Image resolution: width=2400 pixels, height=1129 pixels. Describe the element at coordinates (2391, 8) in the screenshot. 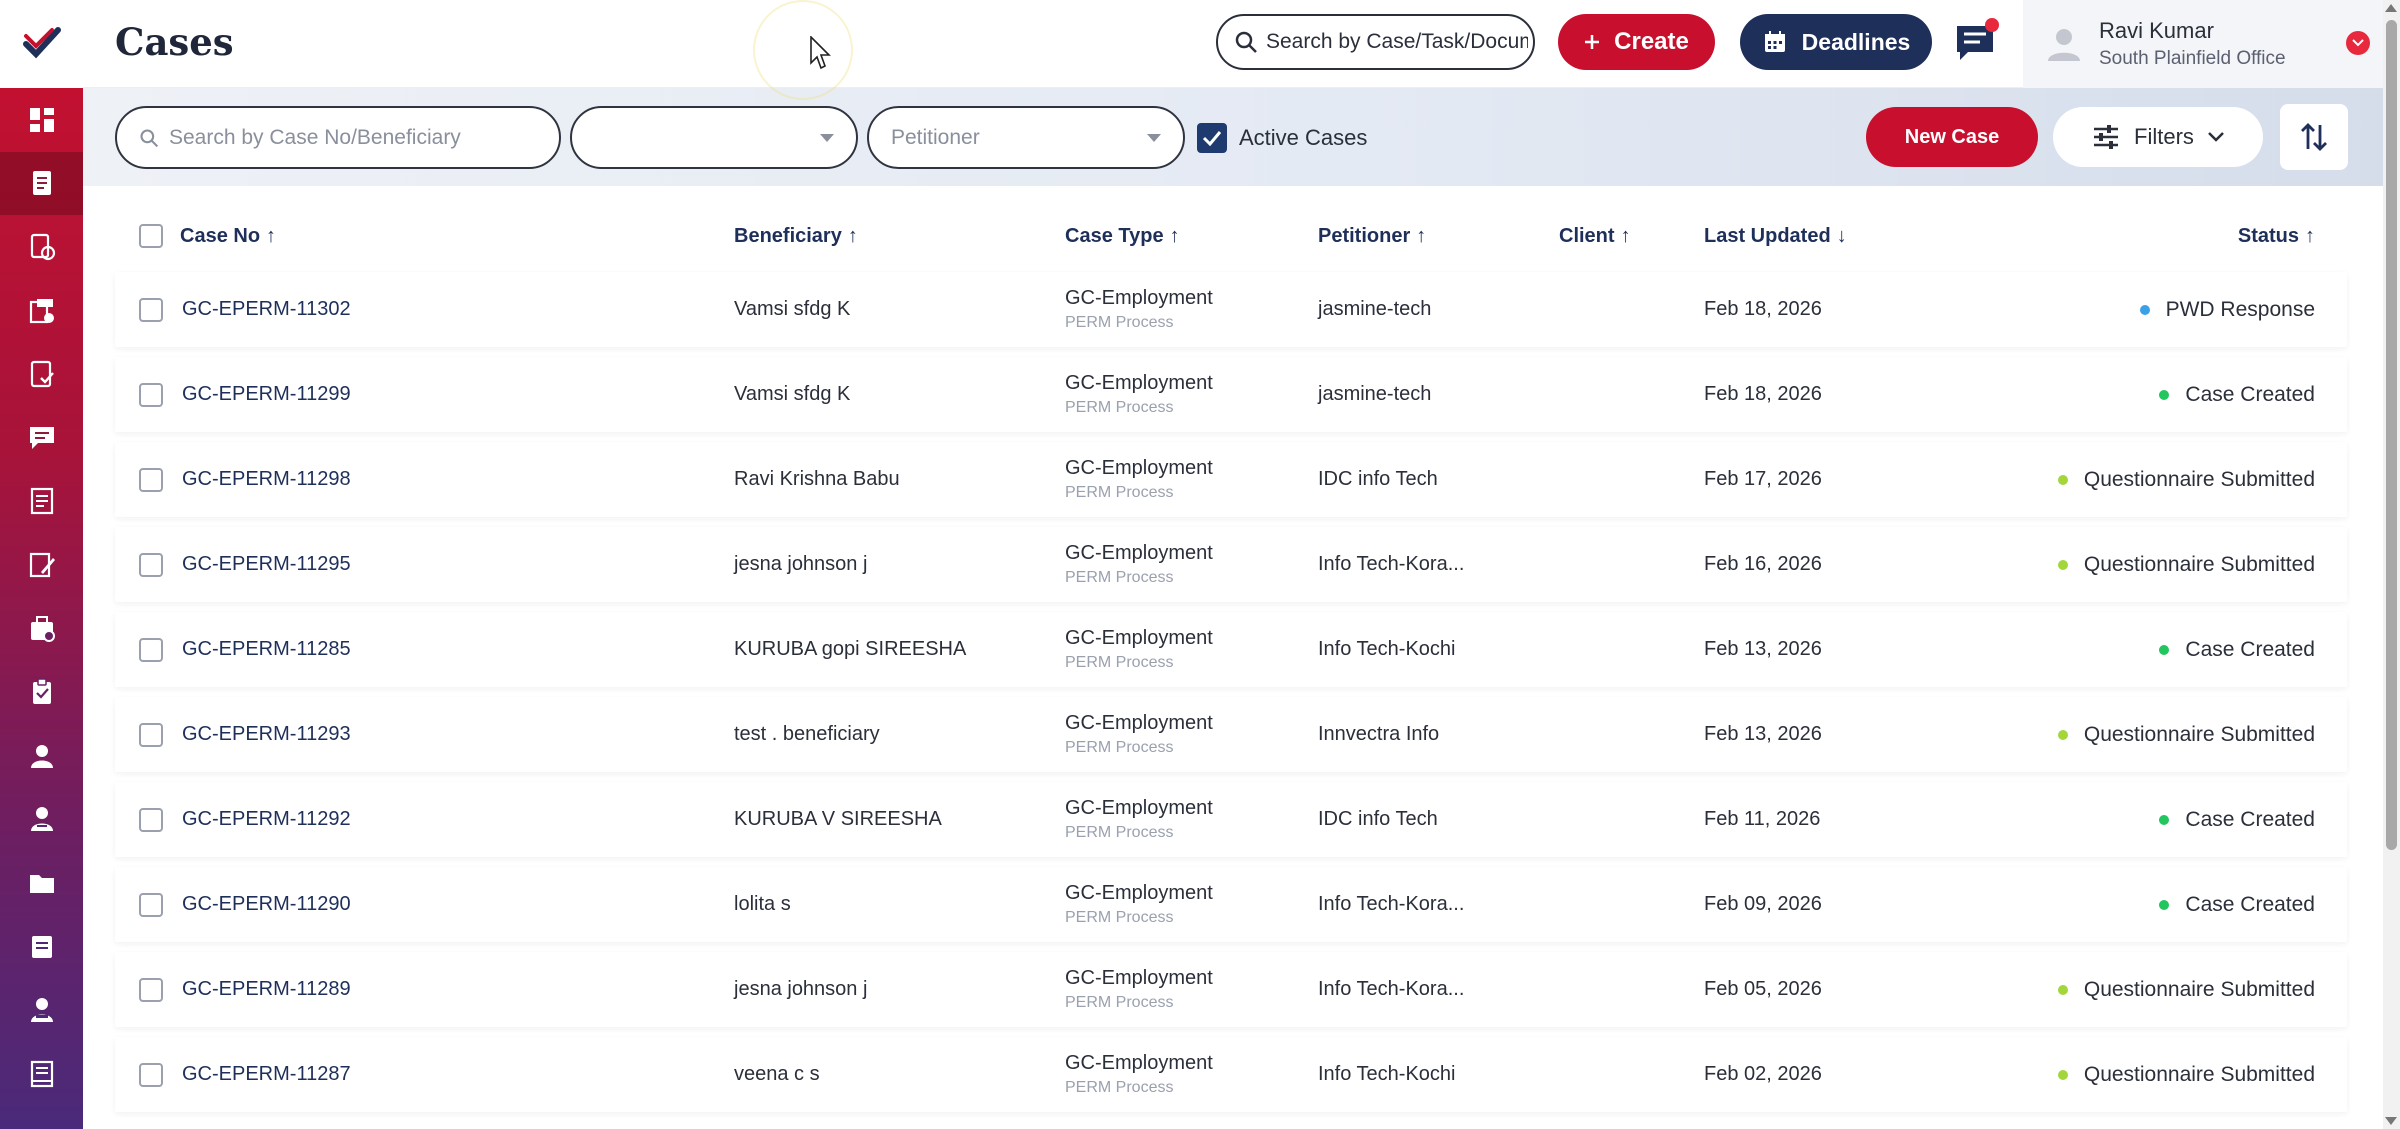

I see `scroll-up-arrow` at that location.